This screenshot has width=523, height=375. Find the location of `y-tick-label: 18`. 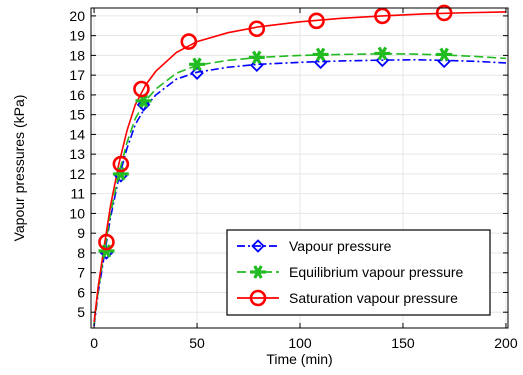

y-tick-label: 18 is located at coordinates (77, 55).